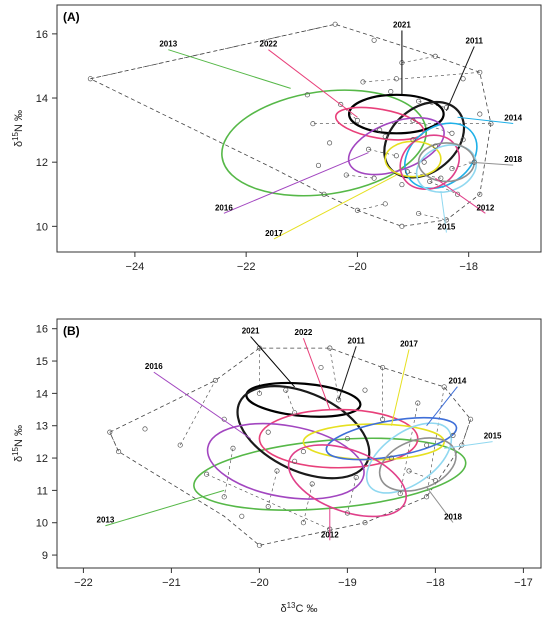 This screenshot has height=624, width=550. What do you see at coordinates (296, 183) in the screenshot?
I see `annotation-leader-2016` at bounding box center [296, 183].